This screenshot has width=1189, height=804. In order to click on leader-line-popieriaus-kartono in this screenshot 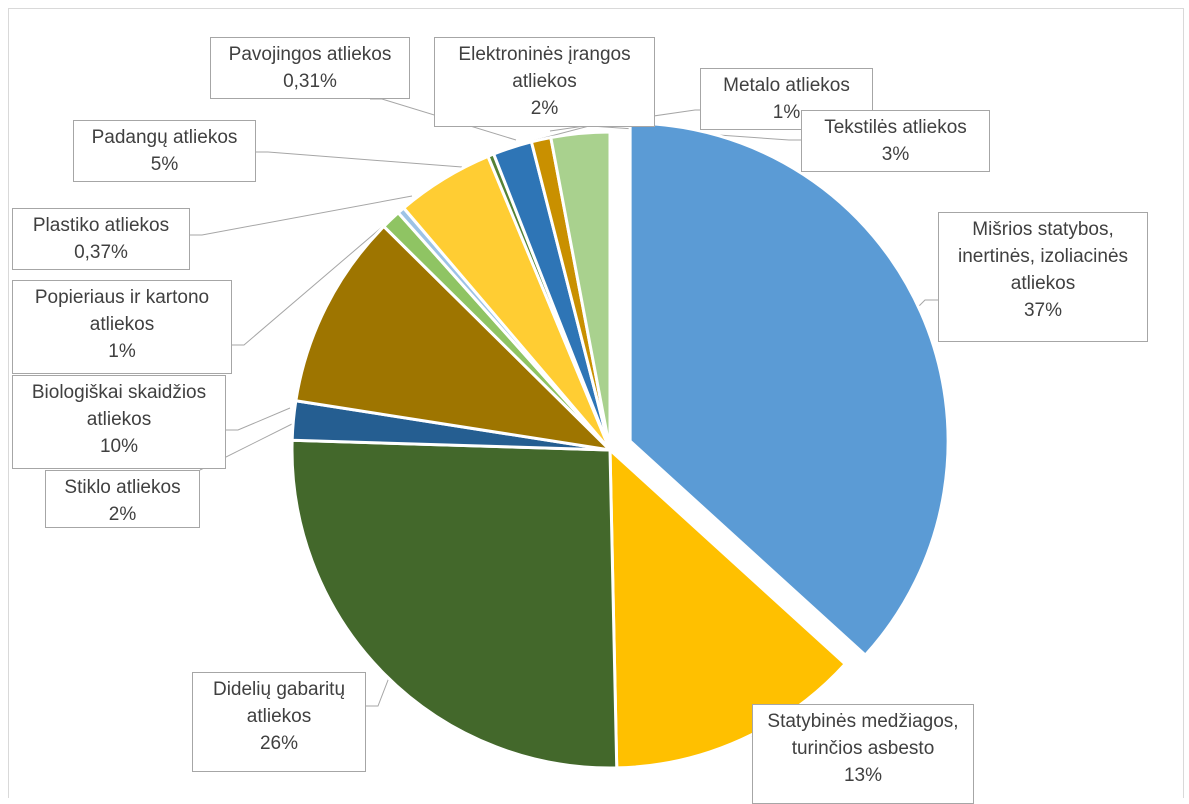, I will do `click(317, 277)`.